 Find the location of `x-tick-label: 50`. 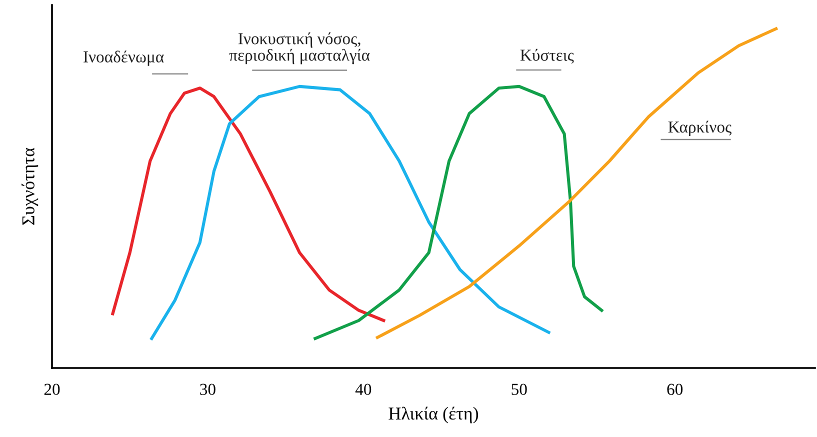

x-tick-label: 50 is located at coordinates (519, 390).